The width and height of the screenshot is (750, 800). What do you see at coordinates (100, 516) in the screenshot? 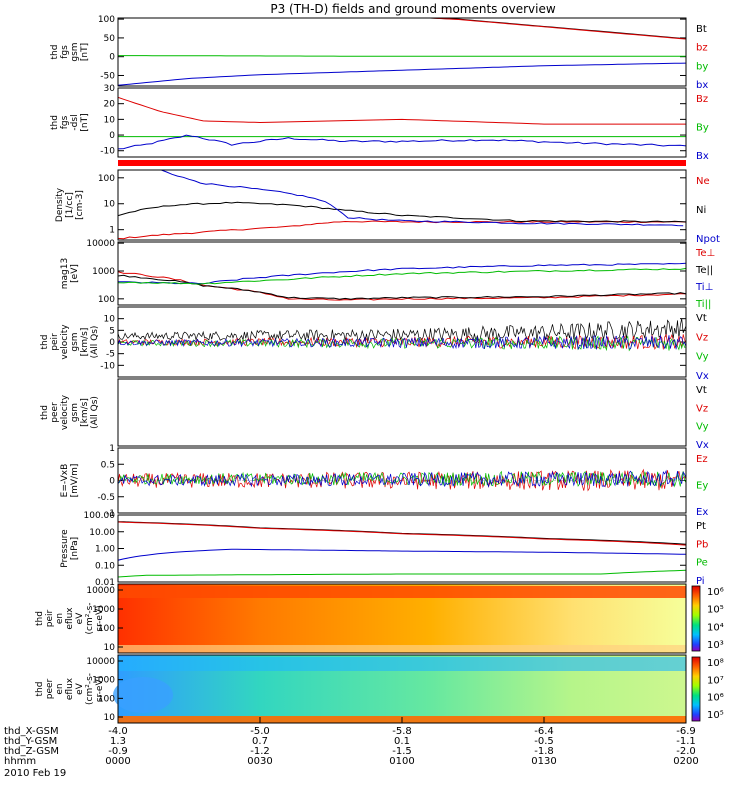
I see `y-tick-label: 100.00` at bounding box center [100, 516].